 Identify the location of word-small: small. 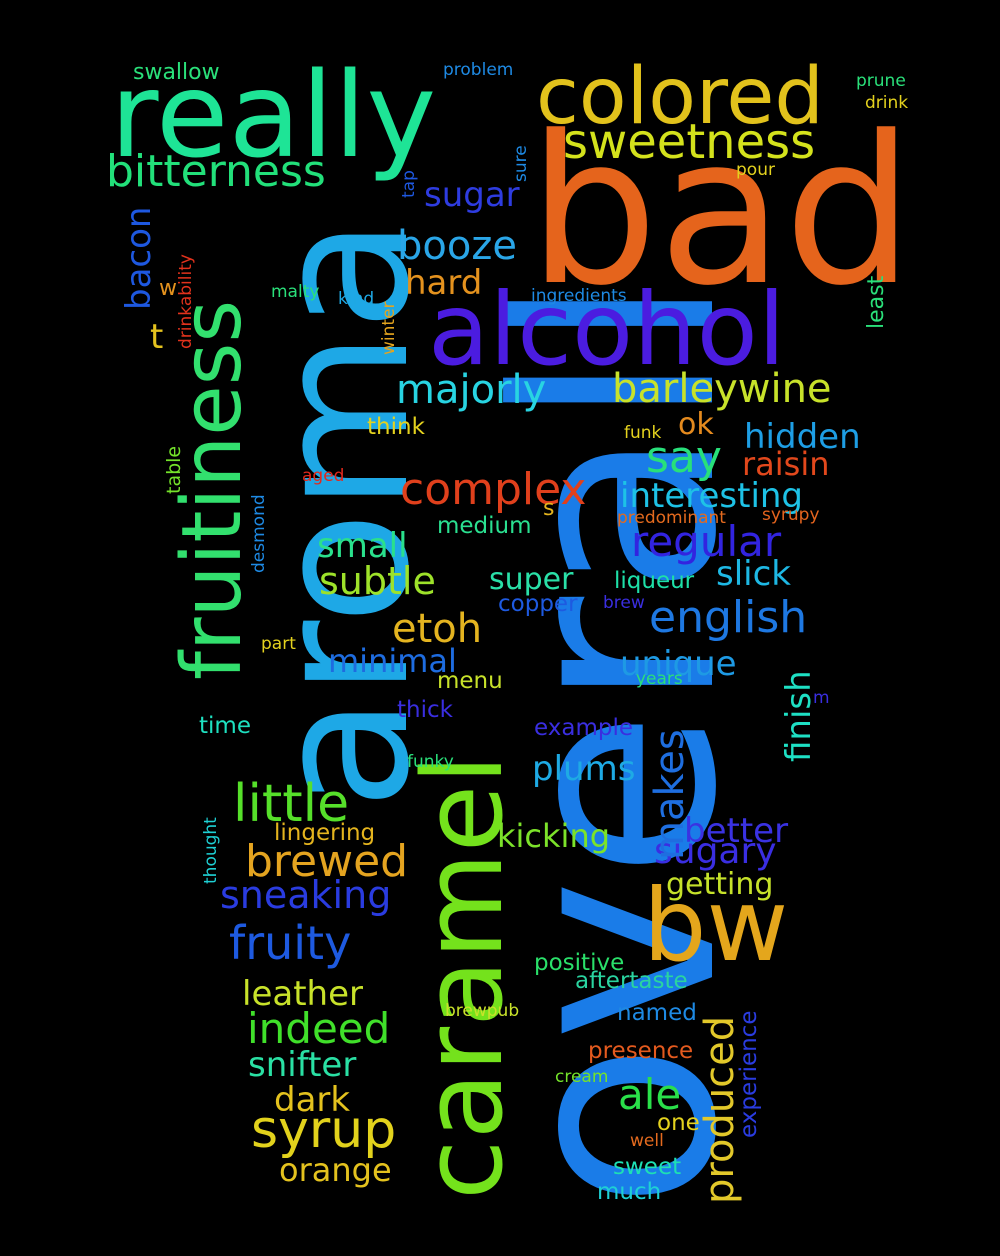
(362, 546).